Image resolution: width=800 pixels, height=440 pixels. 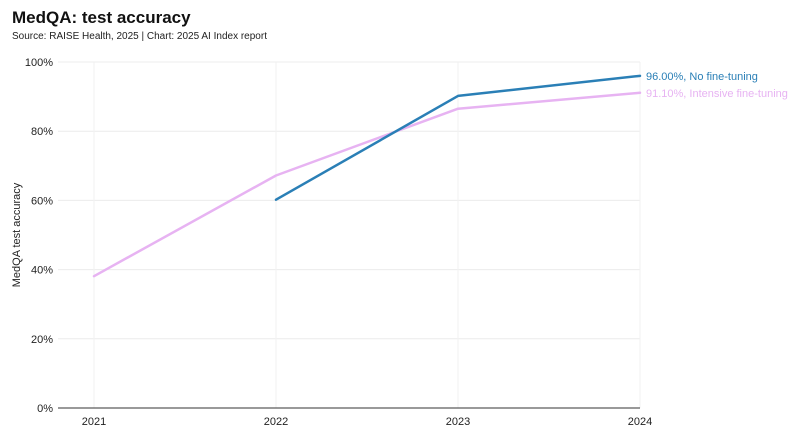 What do you see at coordinates (42, 271) in the screenshot?
I see `y-tick-label: 40%` at bounding box center [42, 271].